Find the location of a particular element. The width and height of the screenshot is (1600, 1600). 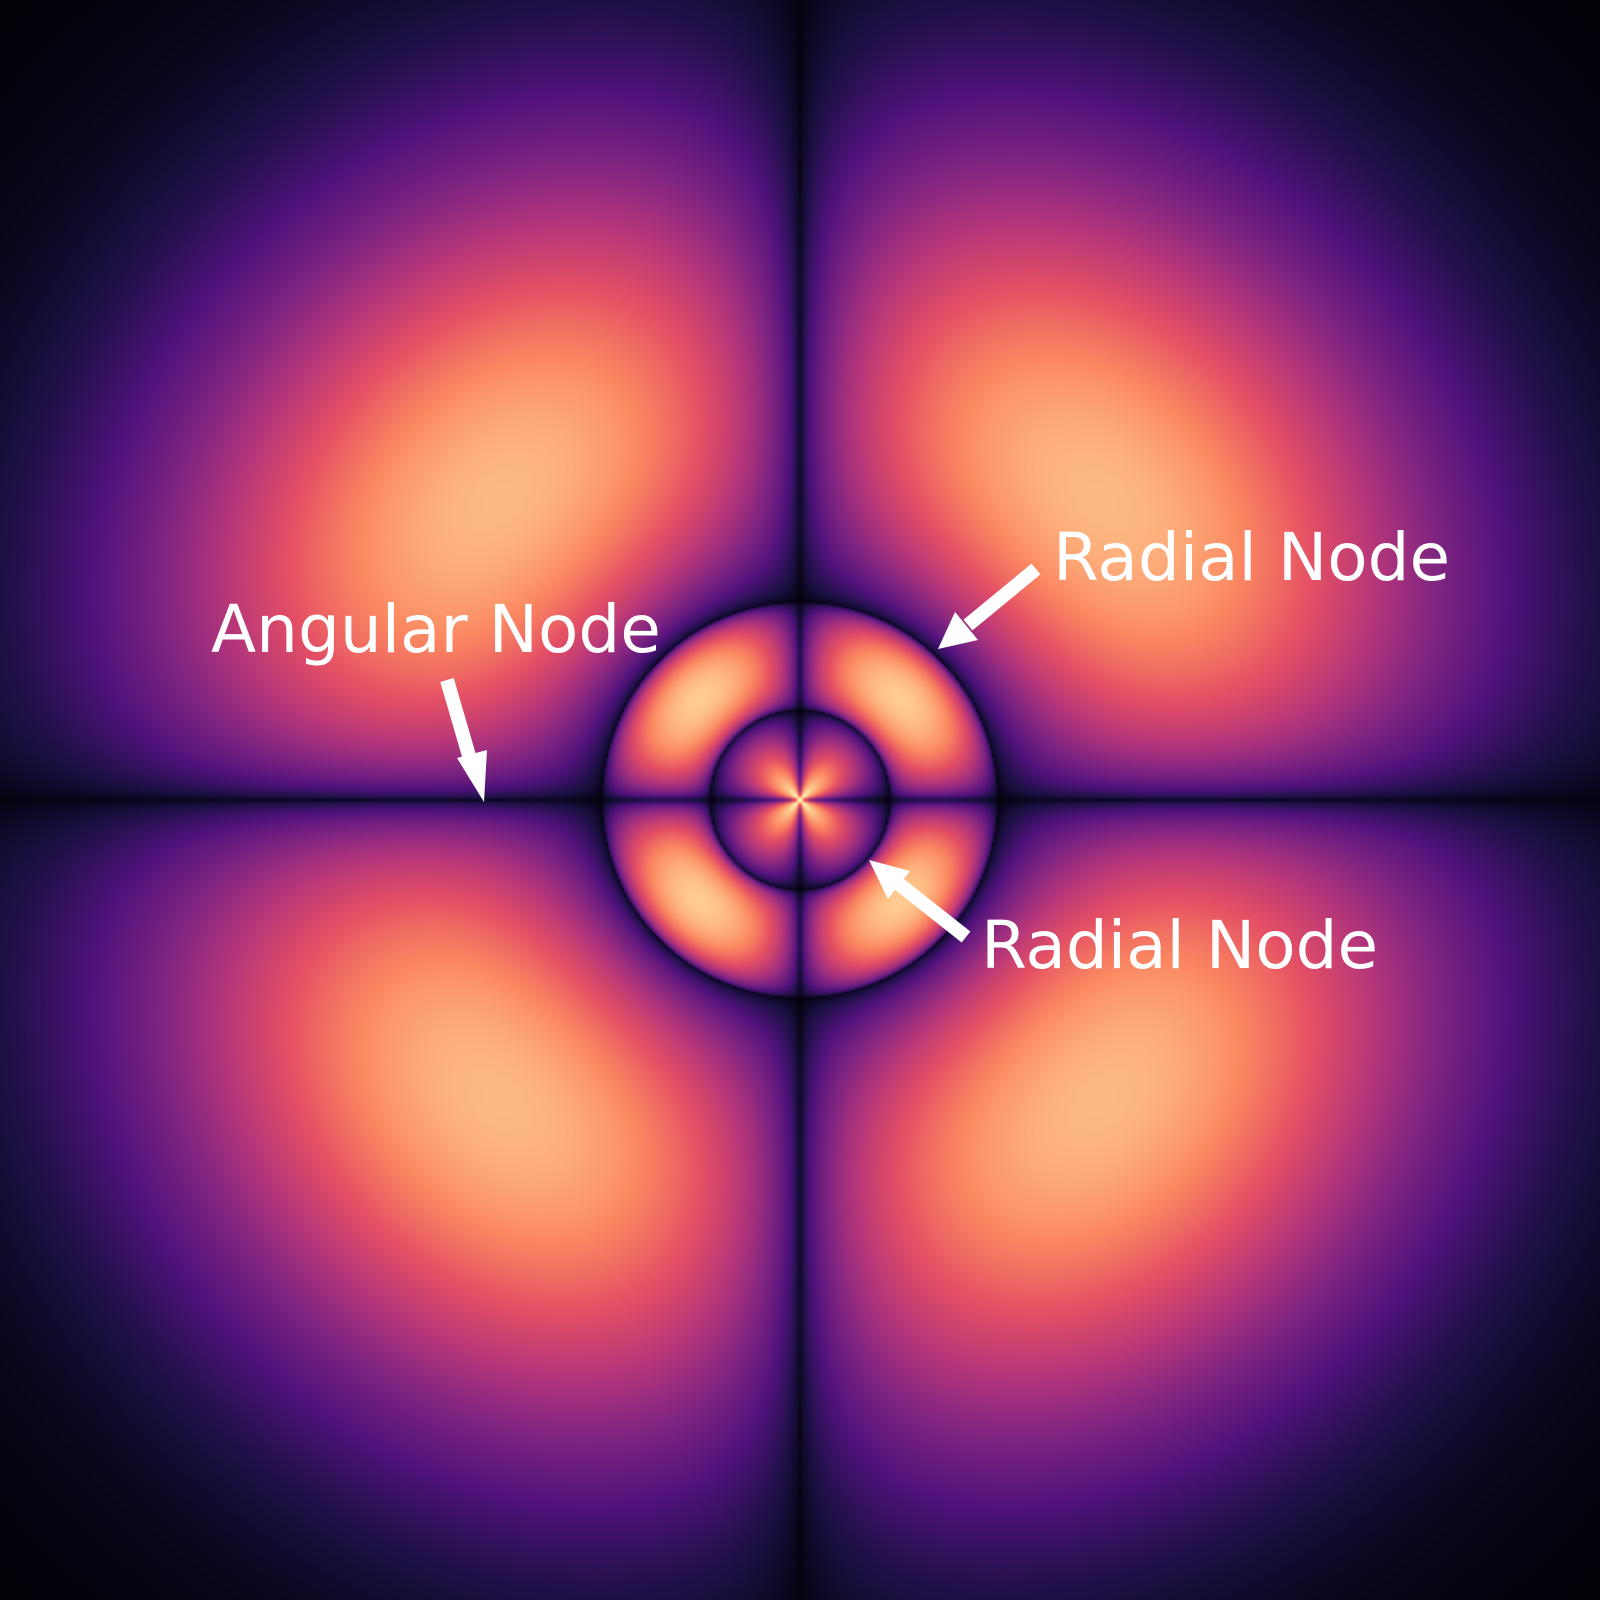

inner-radial-node-label: Radial Node is located at coordinates (1180, 945).